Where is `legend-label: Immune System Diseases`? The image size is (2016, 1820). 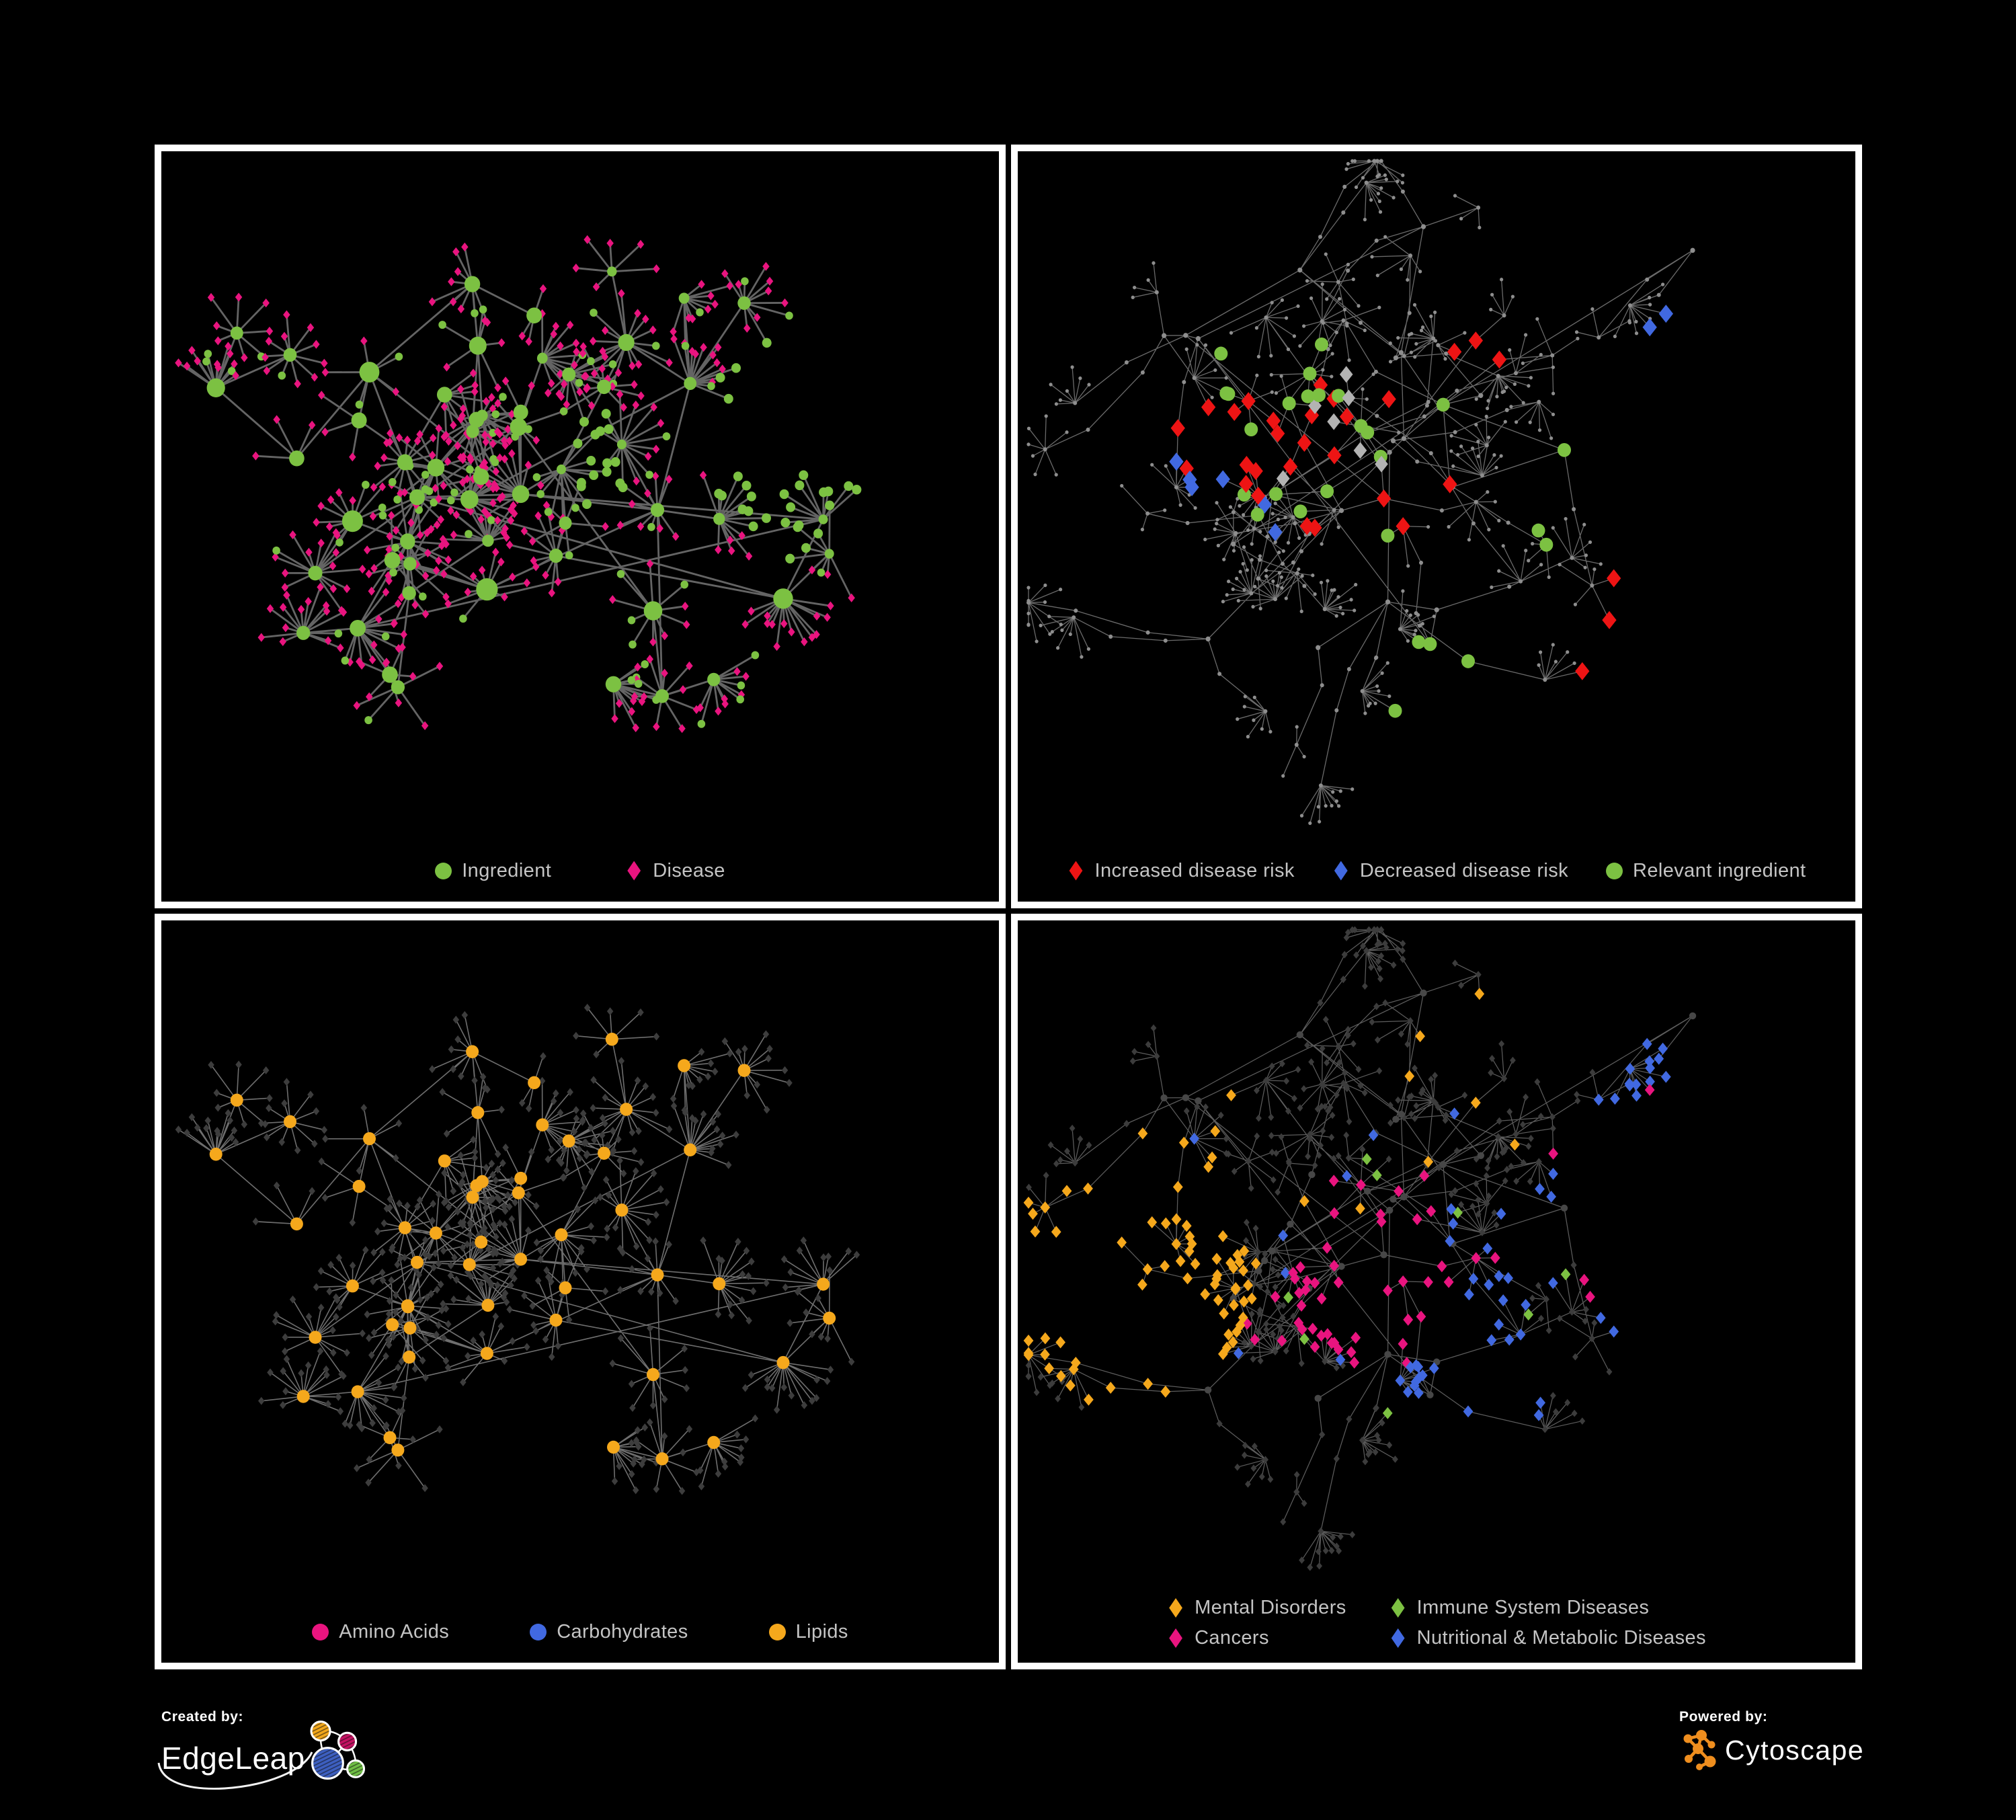
legend-label: Immune System Diseases is located at coordinates (1533, 1607).